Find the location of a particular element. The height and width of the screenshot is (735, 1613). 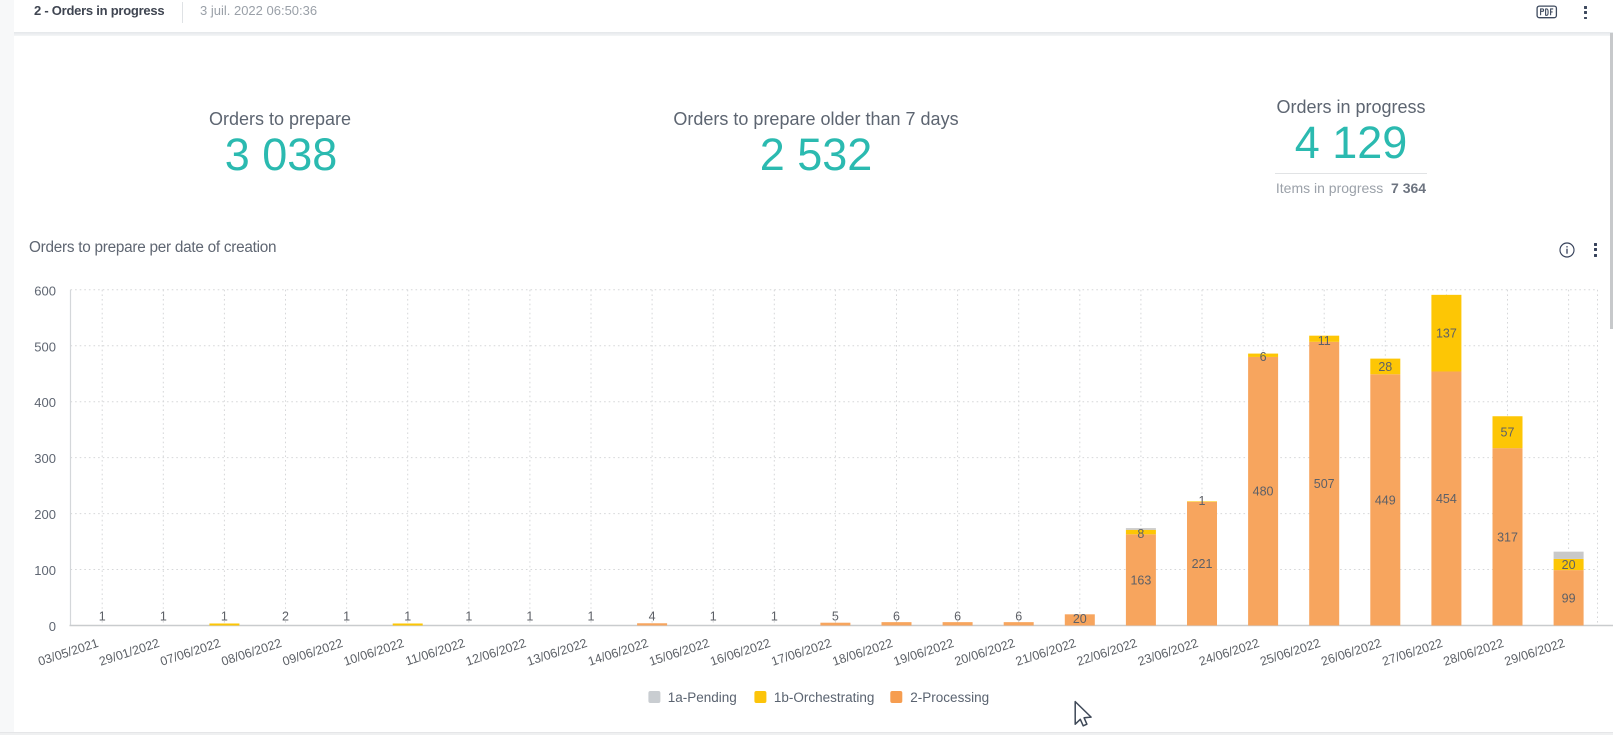

svg-text: 23/06/2022 is located at coordinates (1168, 652).